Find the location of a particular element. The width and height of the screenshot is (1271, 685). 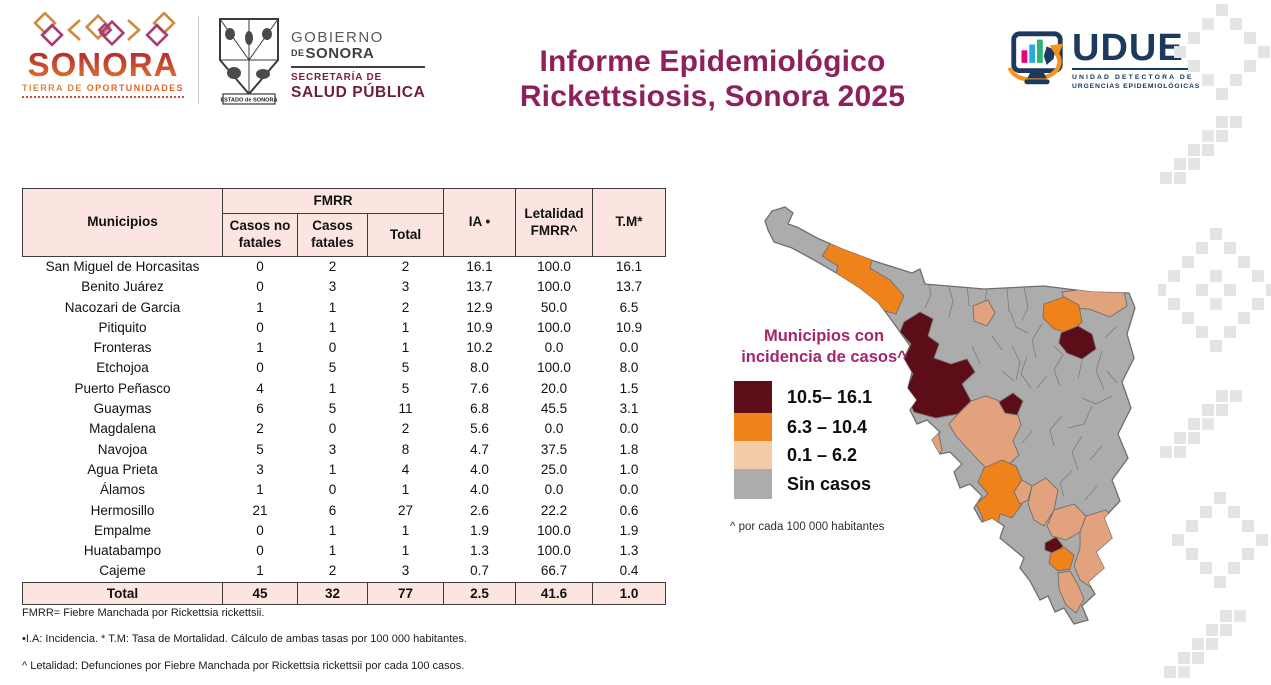

pixel-pattern-icon is located at coordinates (1214, 341).